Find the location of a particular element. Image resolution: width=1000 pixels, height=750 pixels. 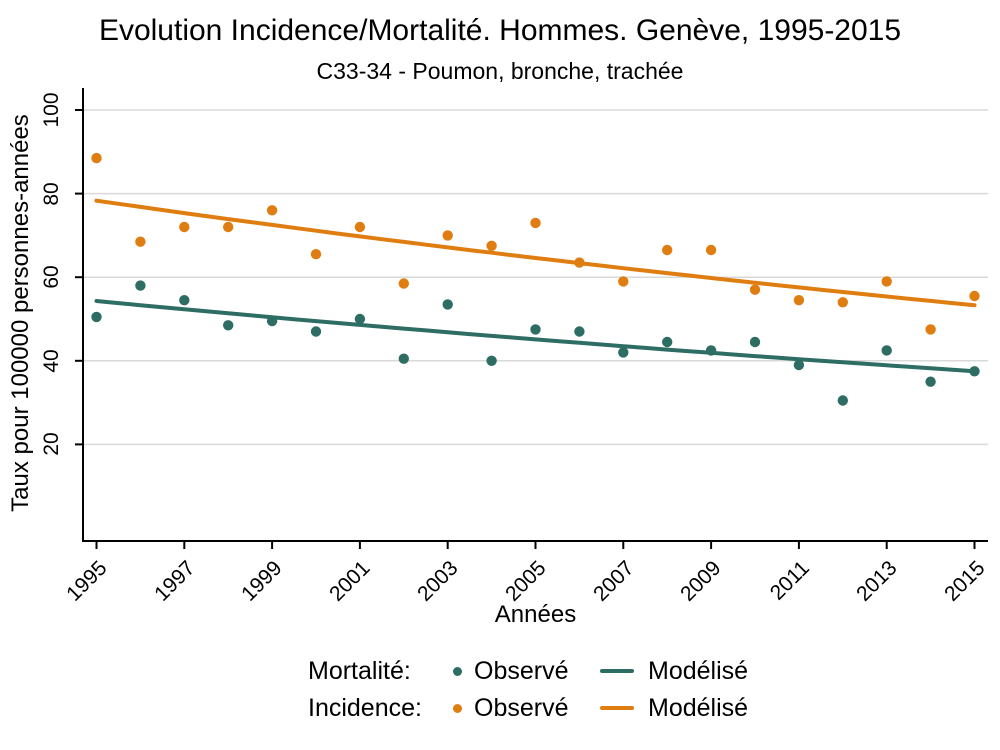

incidence-modeled-line-icon is located at coordinates (617, 708).